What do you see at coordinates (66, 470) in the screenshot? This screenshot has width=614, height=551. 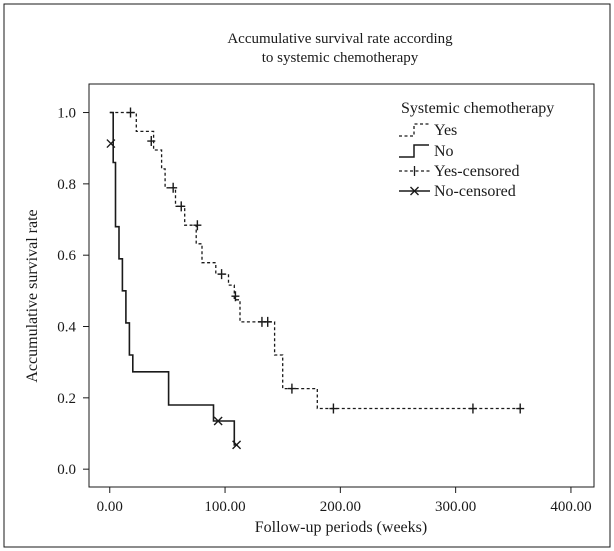 I see `y-tick-label: 0.0` at bounding box center [66, 470].